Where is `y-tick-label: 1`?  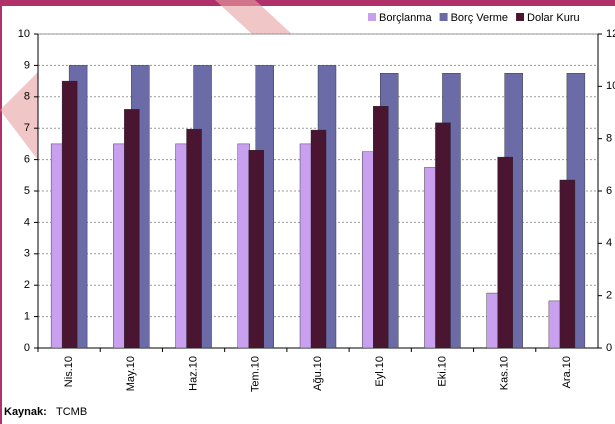
y-tick-label: 1 is located at coordinates (27, 317).